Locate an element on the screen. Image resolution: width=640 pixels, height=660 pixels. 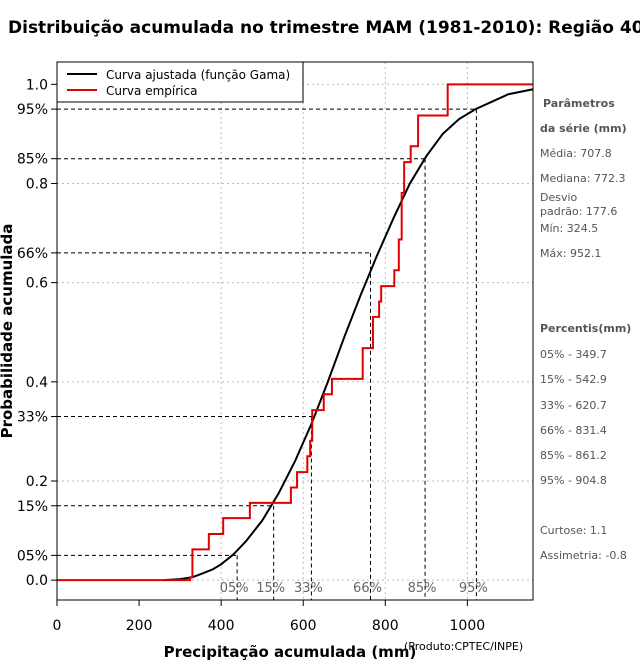
stat-max: Máx: 952.1 is located at coordinates (571, 253).